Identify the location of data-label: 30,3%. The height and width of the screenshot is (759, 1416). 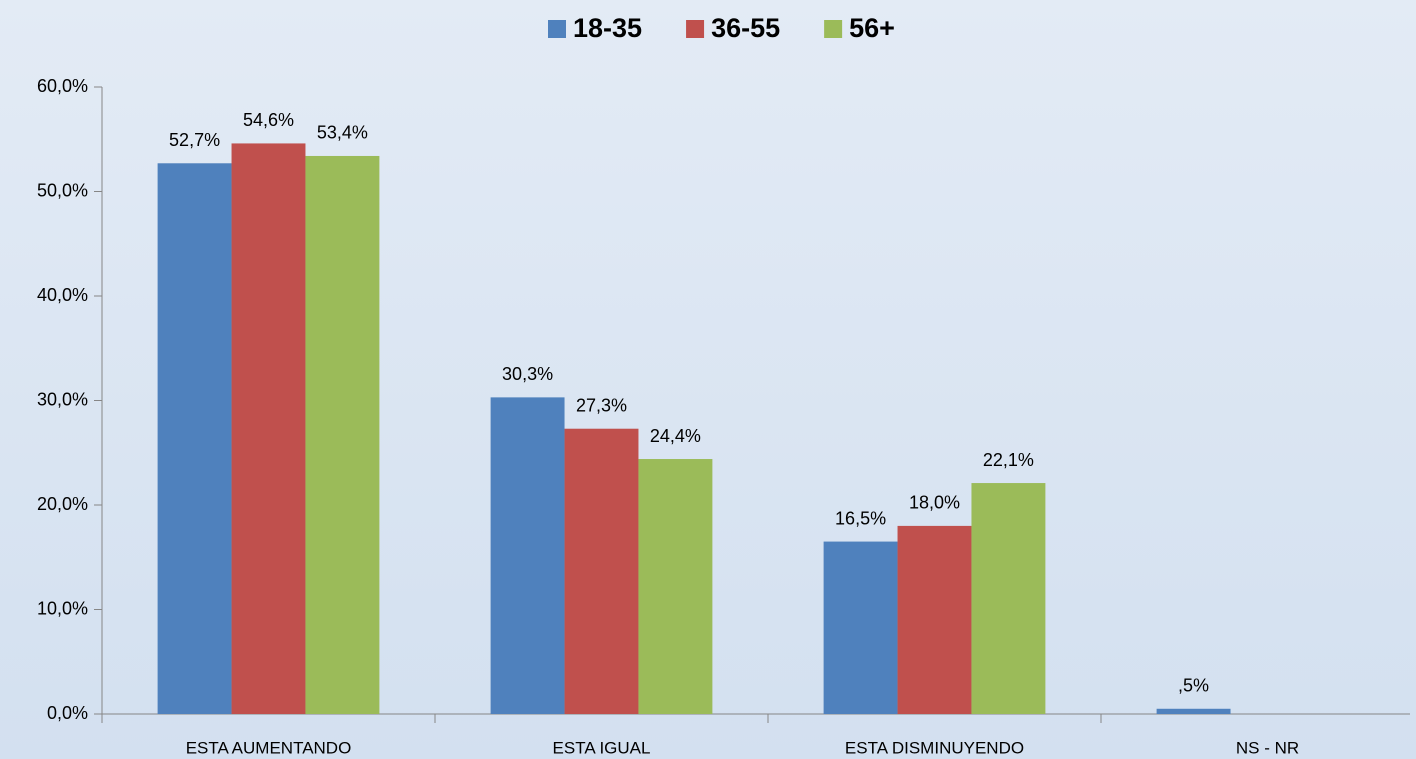
(527, 374).